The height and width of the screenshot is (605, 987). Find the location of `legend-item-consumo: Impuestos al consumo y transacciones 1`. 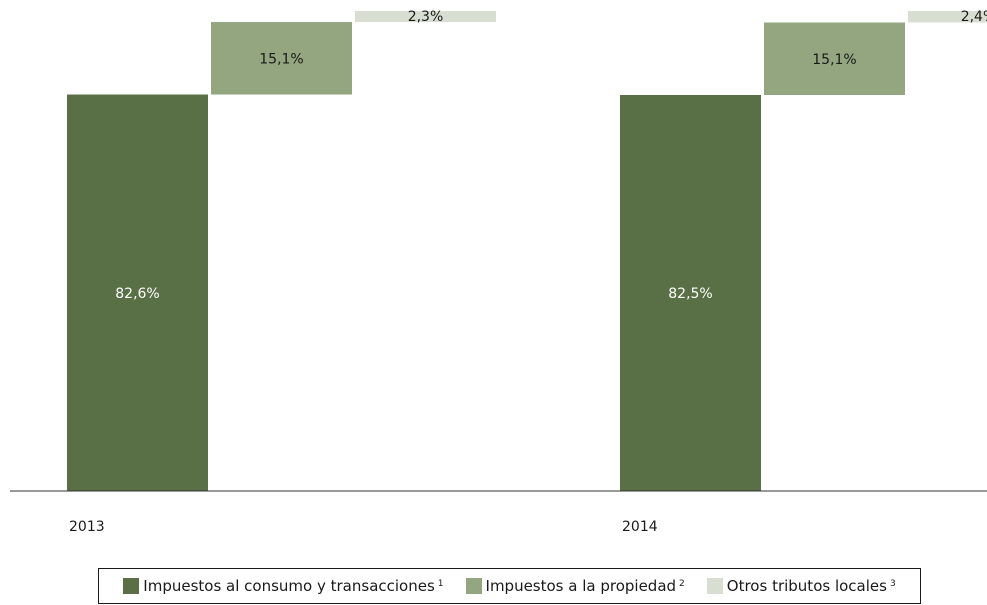

legend-item-consumo: Impuestos al consumo y transacciones 1 is located at coordinates (283, 586).